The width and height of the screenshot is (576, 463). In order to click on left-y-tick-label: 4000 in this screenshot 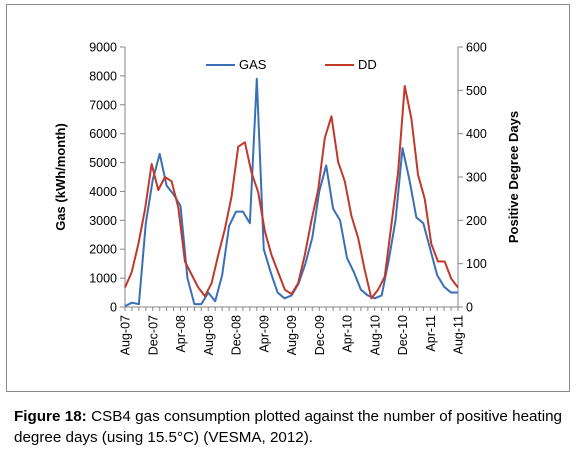, I will do `click(103, 192)`.